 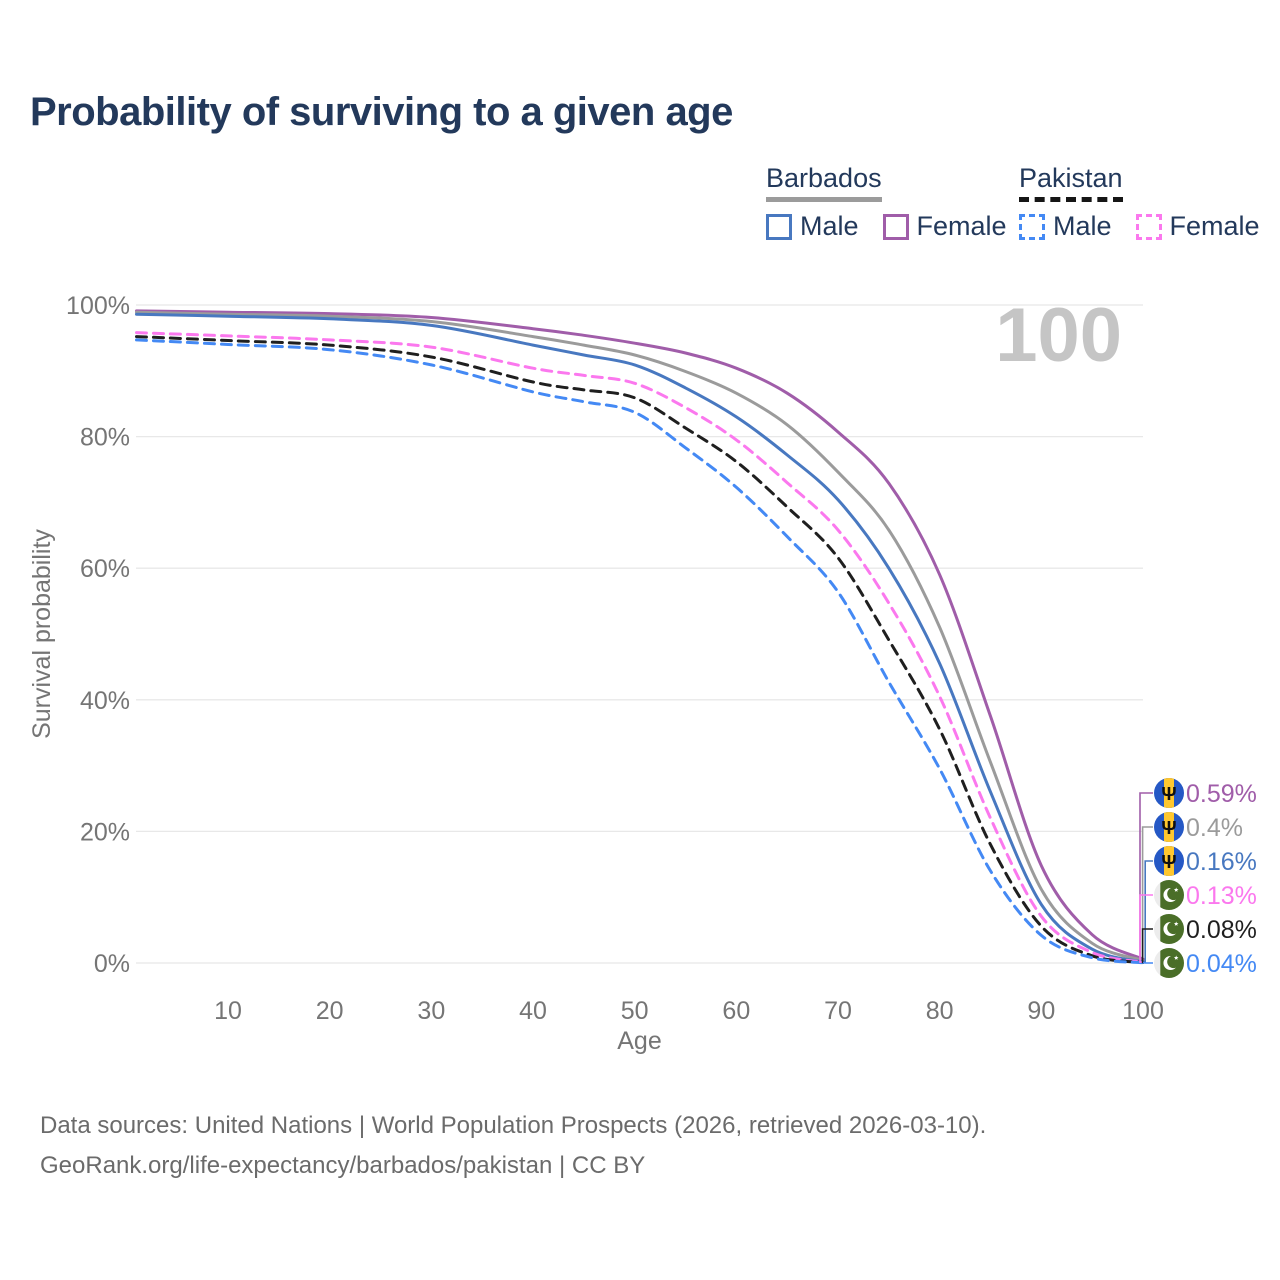 What do you see at coordinates (1221, 896) in the screenshot?
I see `end-label-value: 0.13%` at bounding box center [1221, 896].